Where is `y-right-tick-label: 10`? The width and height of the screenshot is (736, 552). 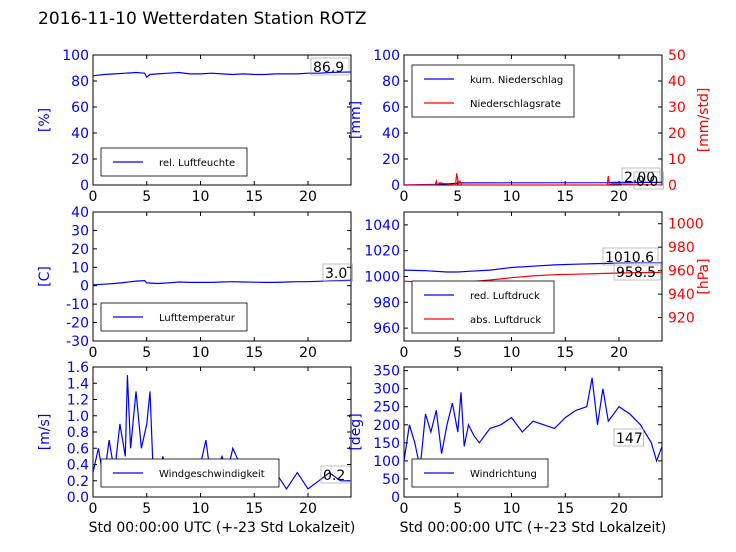 y-right-tick-label: 10 is located at coordinates (677, 160).